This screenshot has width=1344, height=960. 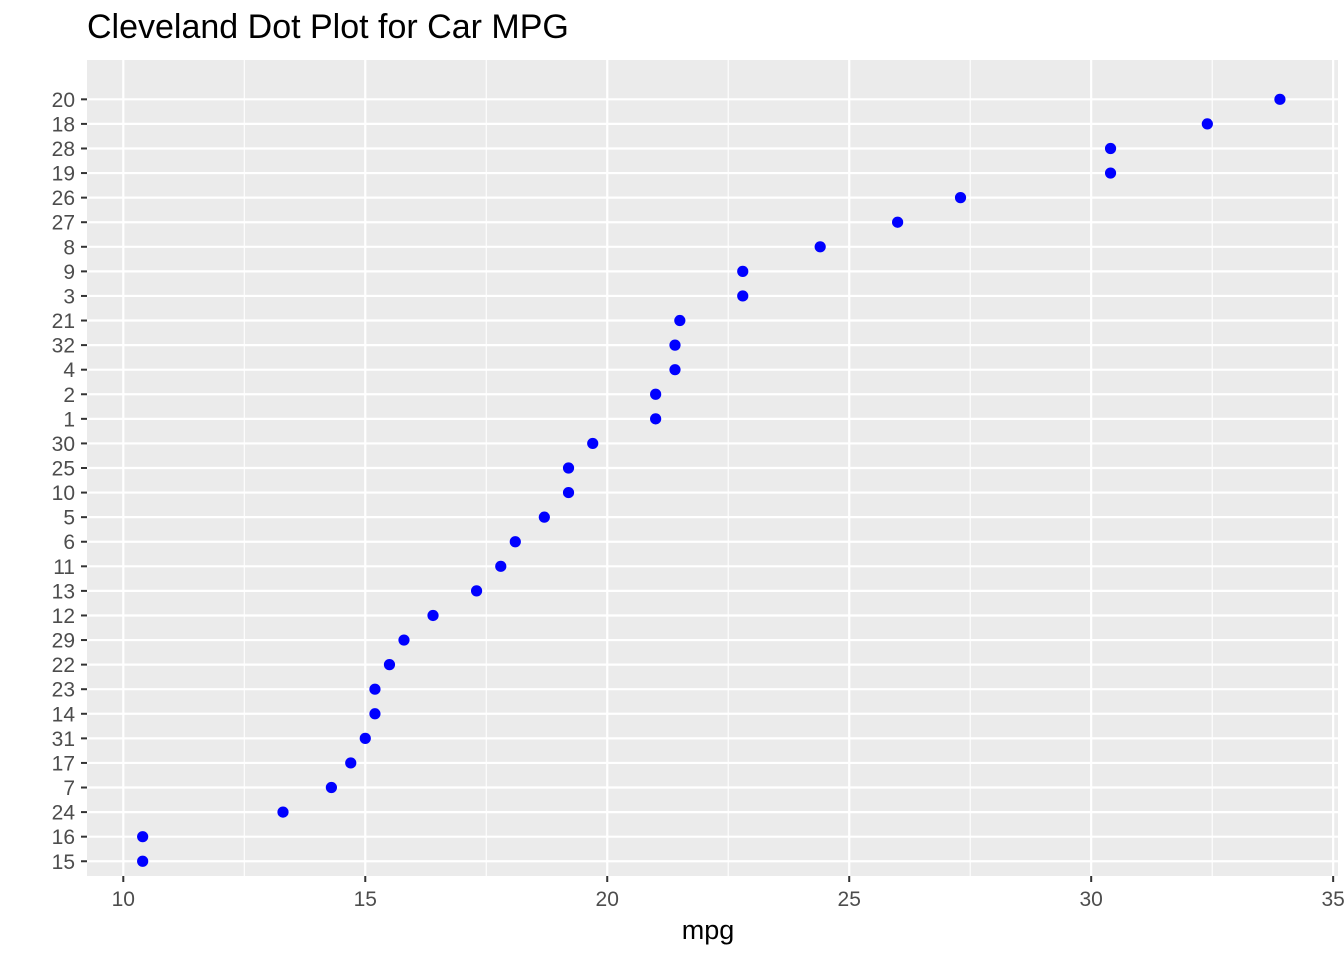 I want to click on y-tick-label: 23, so click(x=63, y=690).